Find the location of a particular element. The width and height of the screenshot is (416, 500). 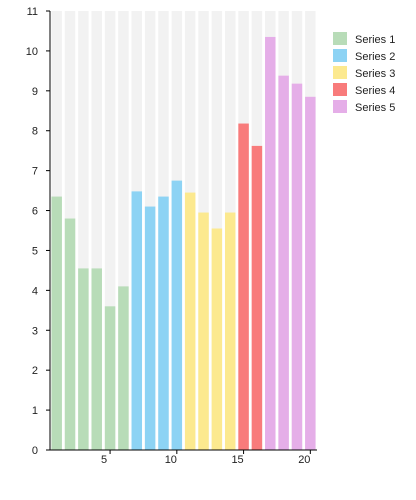

y-tick-label-2: 2 is located at coordinates (35, 371).